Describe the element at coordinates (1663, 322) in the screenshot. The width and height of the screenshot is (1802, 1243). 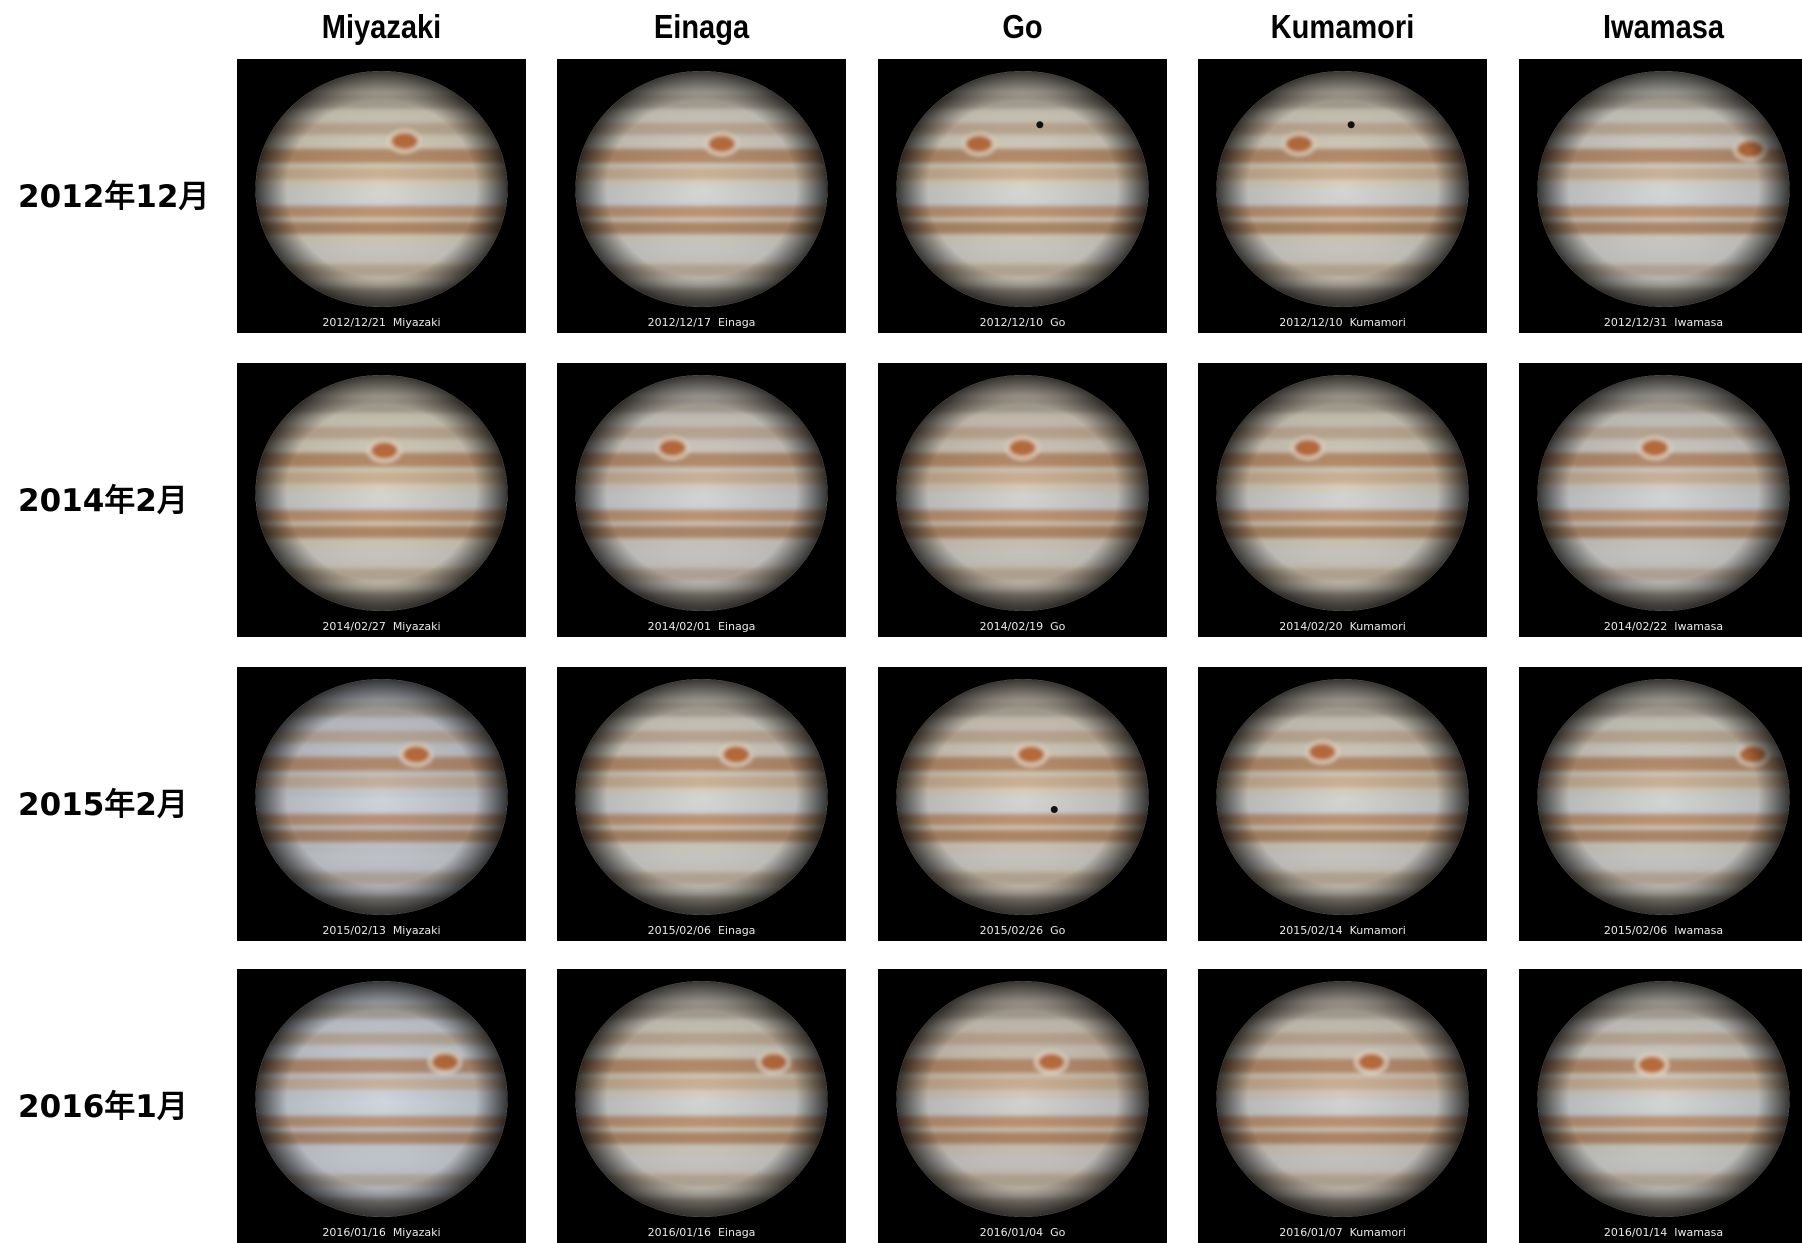
I see `photo-caption: 2012/12/31 Iwamasa` at that location.